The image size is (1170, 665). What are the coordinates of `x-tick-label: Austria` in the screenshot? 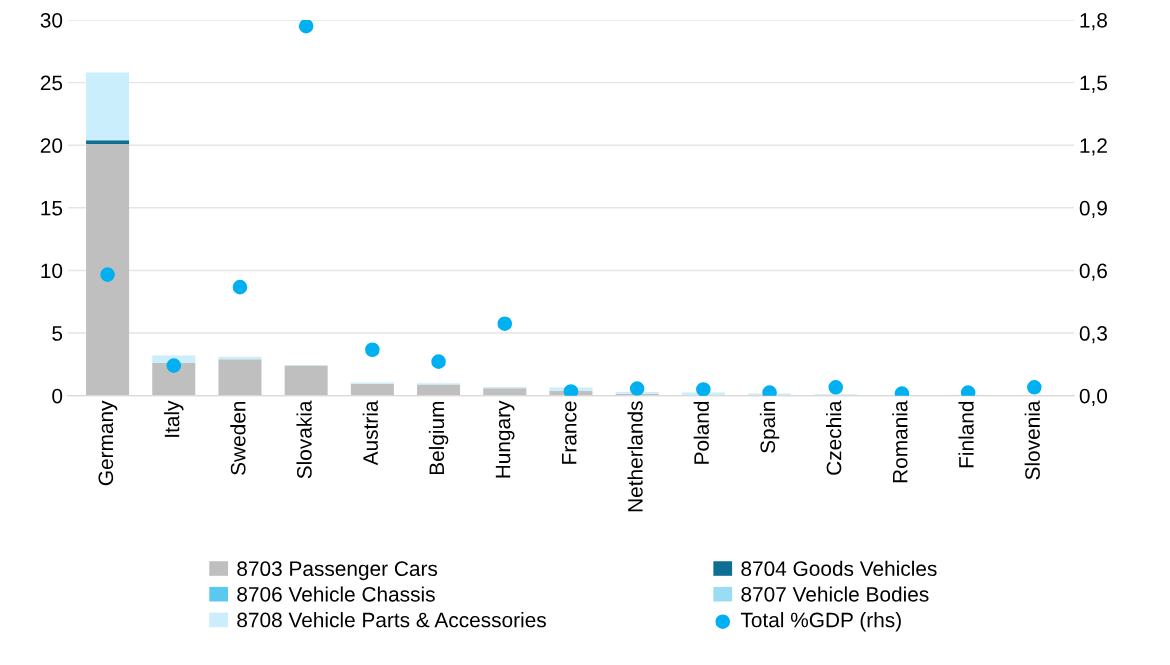 It's located at (370, 433).